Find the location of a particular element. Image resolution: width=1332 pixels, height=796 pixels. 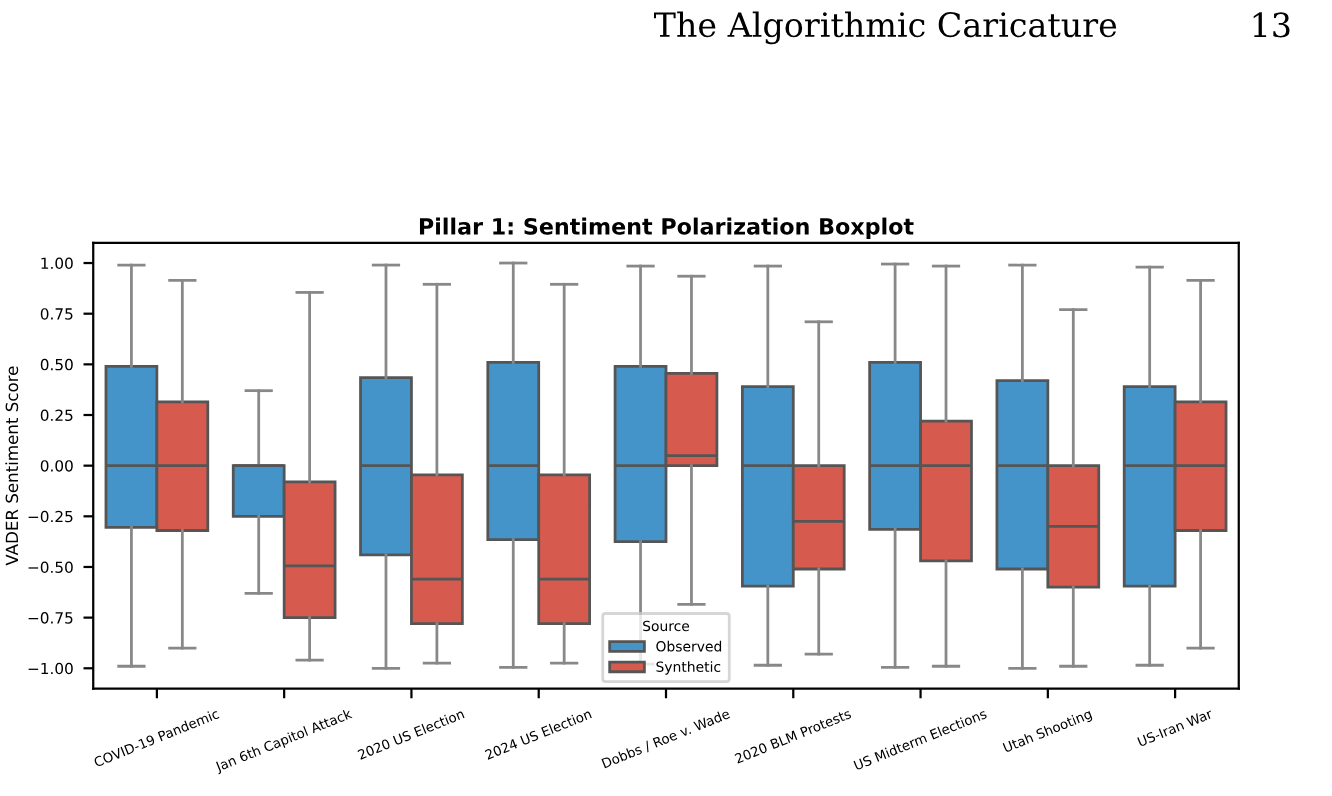

y-axis-title: VADER Sentiment Score is located at coordinates (12, 466).